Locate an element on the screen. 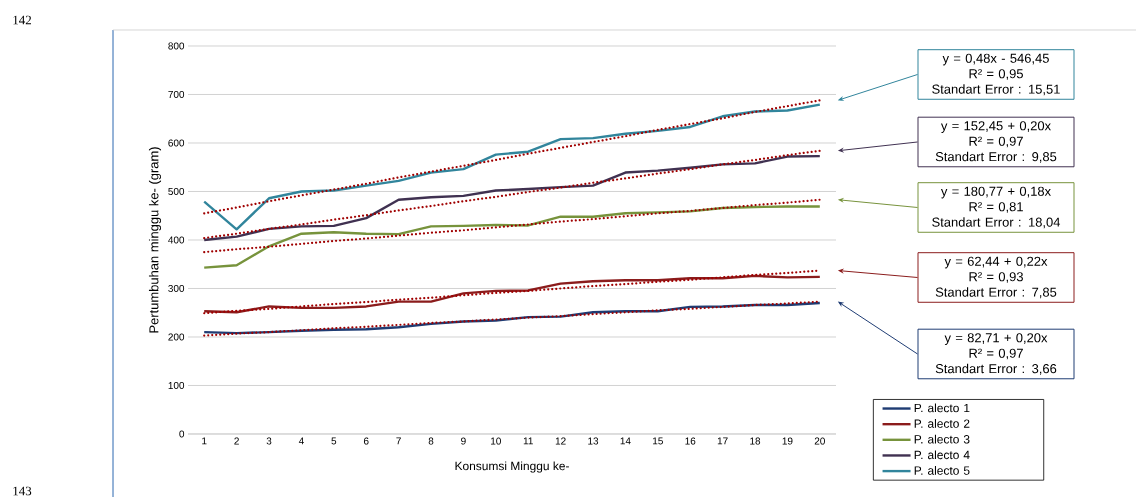 The width and height of the screenshot is (1136, 497). y-axis-title: Pertumbuhan minggu ke- (gram) is located at coordinates (155, 240).